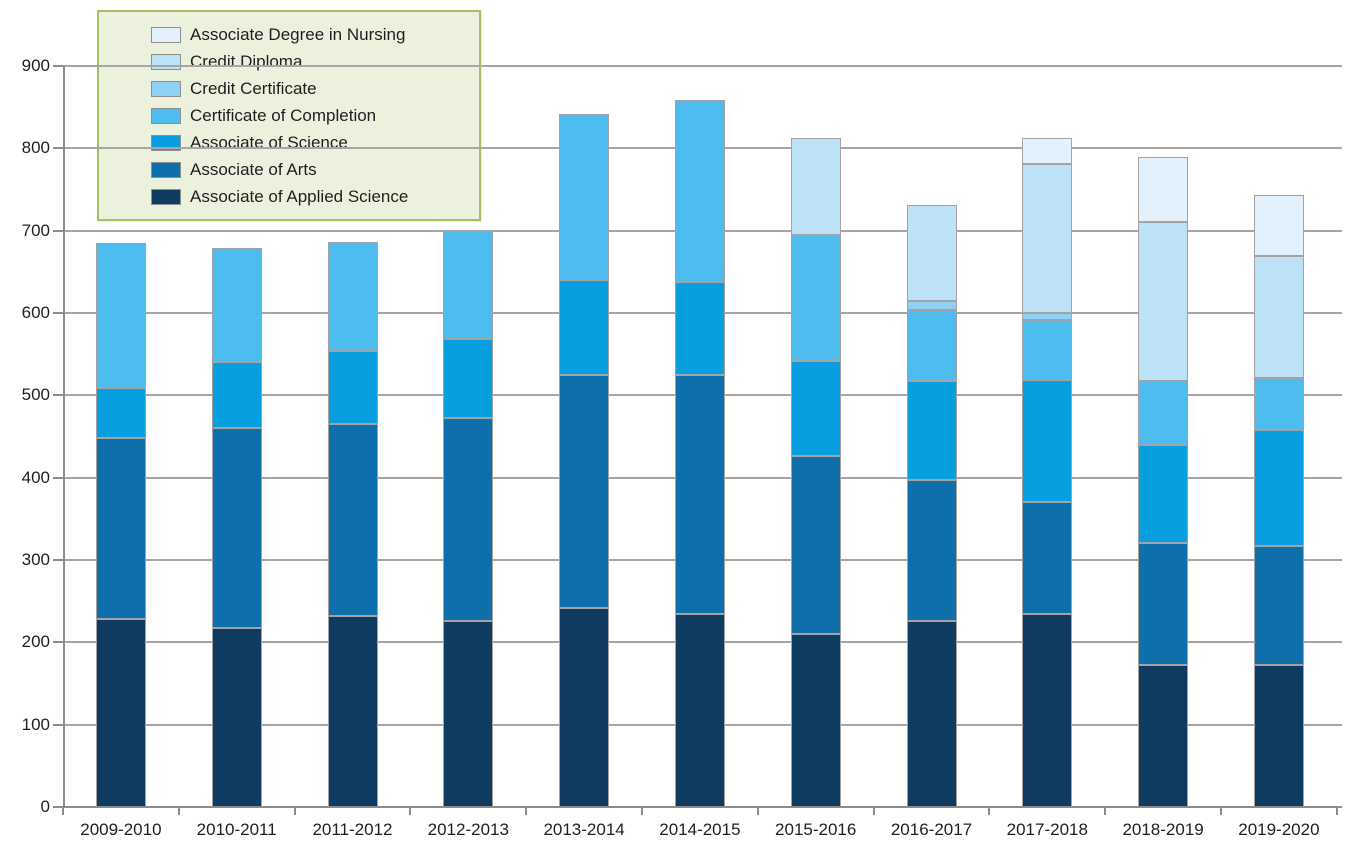 This screenshot has width=1347, height=866. Describe the element at coordinates (299, 196) in the screenshot. I see `legend-label: Associate of Applied Science` at that location.